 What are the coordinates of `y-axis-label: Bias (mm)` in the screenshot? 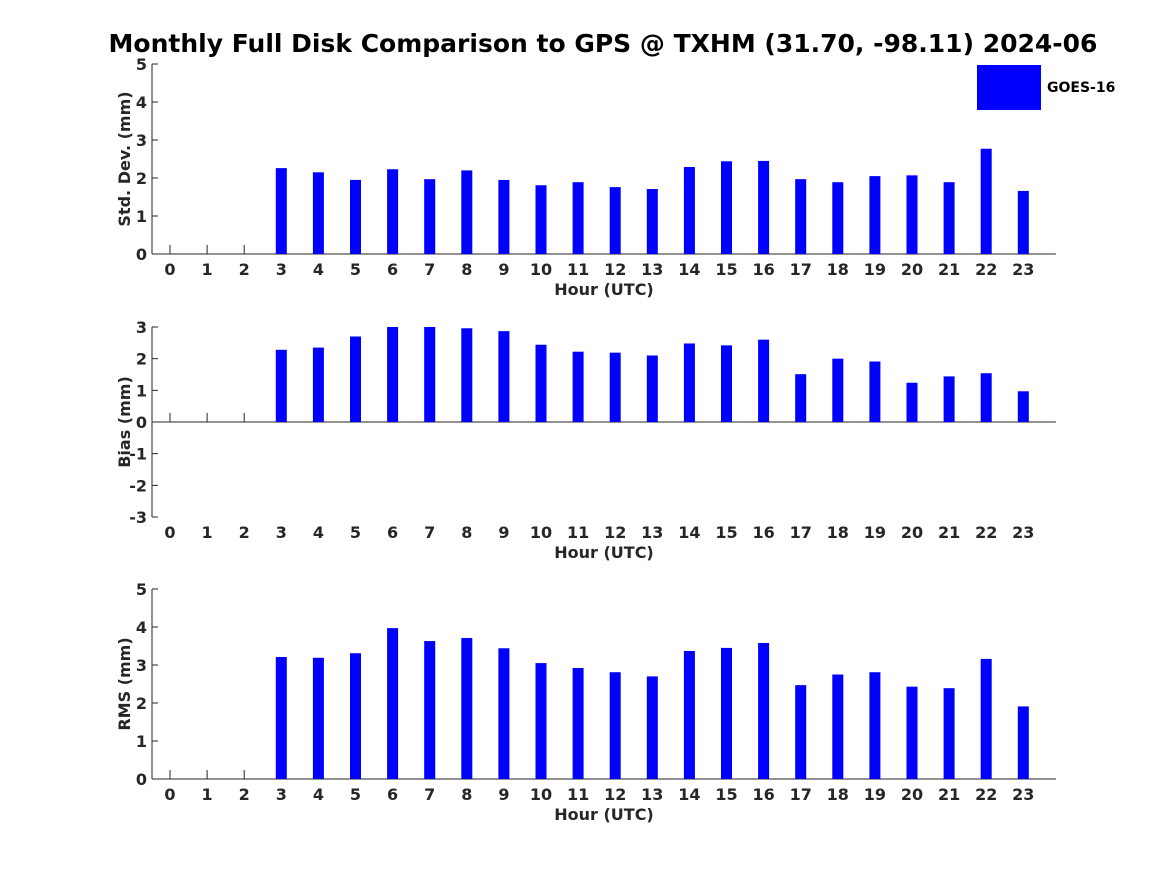 It's located at (124, 422).